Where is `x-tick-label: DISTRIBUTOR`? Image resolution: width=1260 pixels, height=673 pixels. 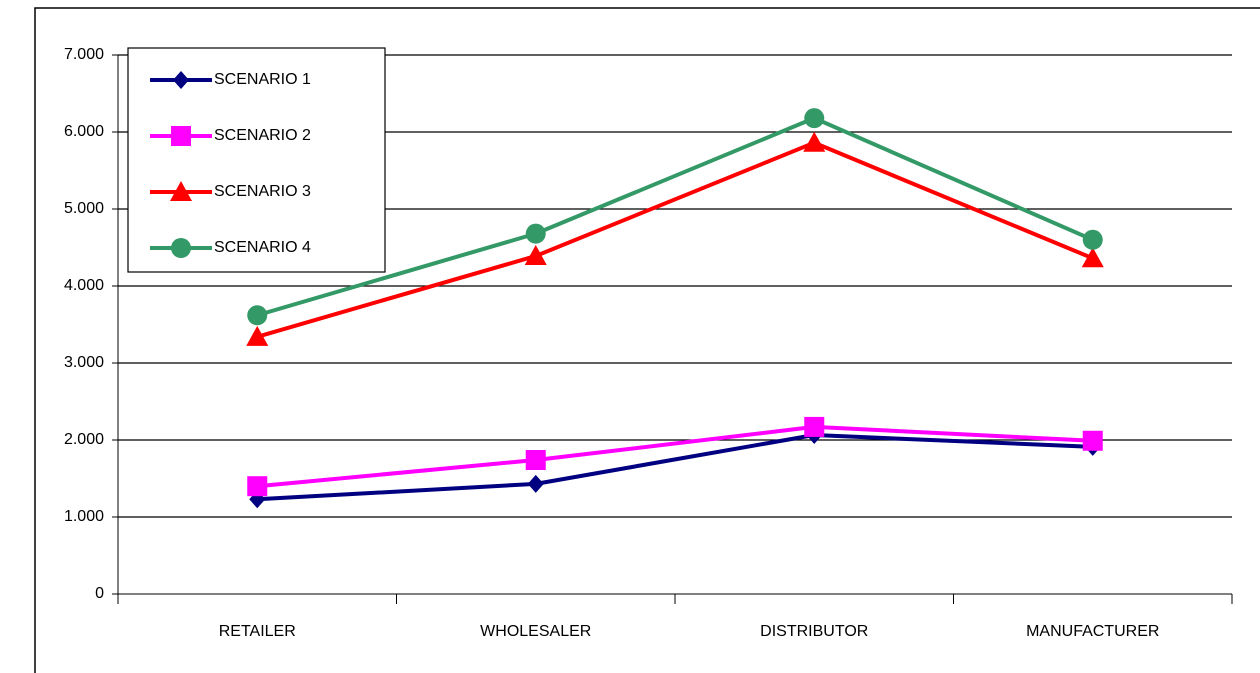 x-tick-label: DISTRIBUTOR is located at coordinates (814, 631).